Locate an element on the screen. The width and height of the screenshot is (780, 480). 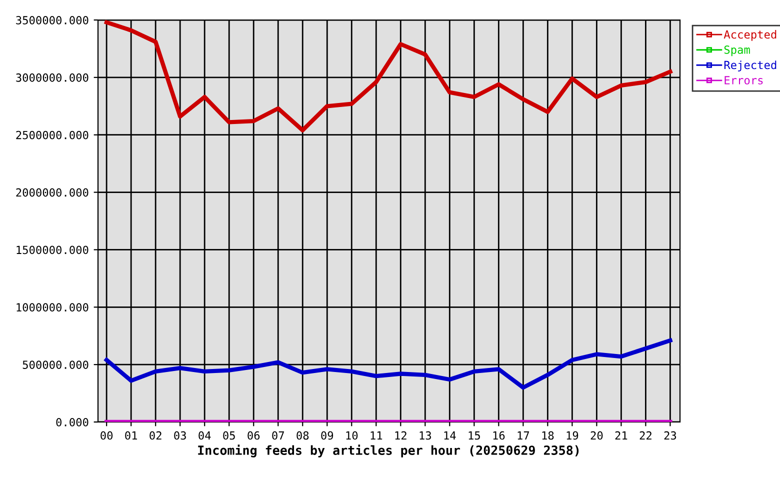
x-tick-label: 16 is located at coordinates (499, 435).